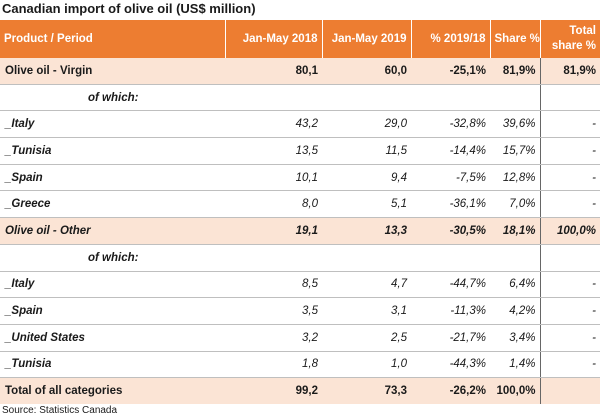  What do you see at coordinates (450, 311) in the screenshot?
I see `pct-change: -11,3%` at bounding box center [450, 311].